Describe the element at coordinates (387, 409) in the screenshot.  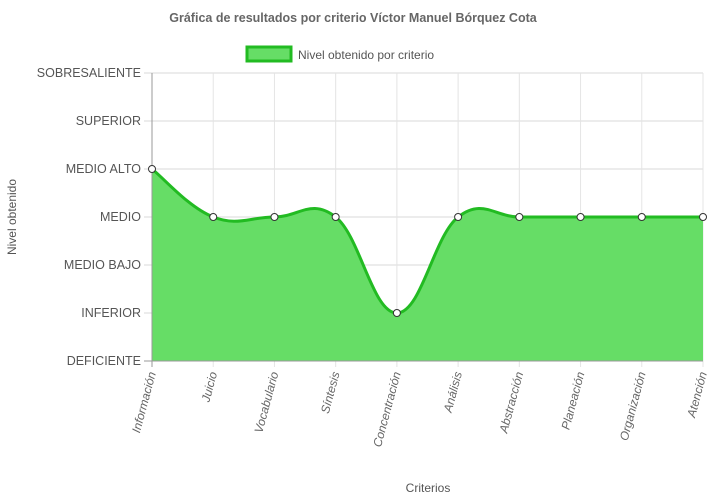
I see `x-tick-label: Concentración` at that location.